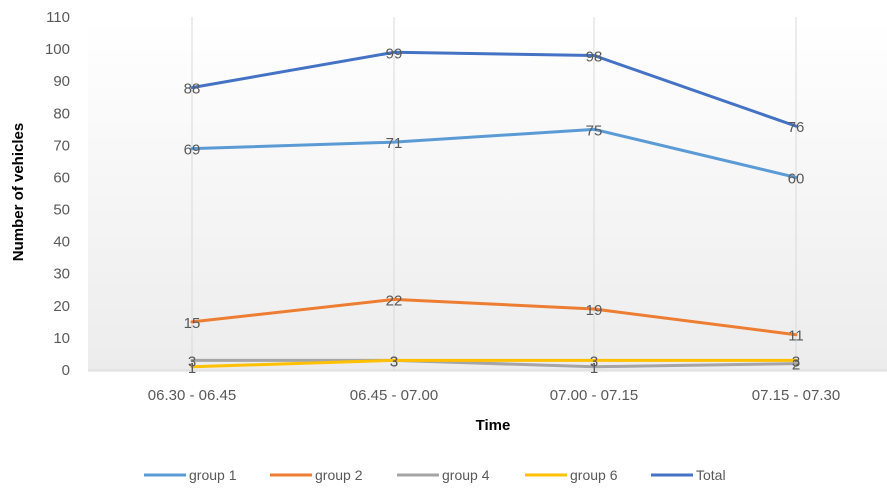 The image size is (887, 492). Describe the element at coordinates (594, 475) in the screenshot. I see `legend-label-group-6: group 6` at that location.